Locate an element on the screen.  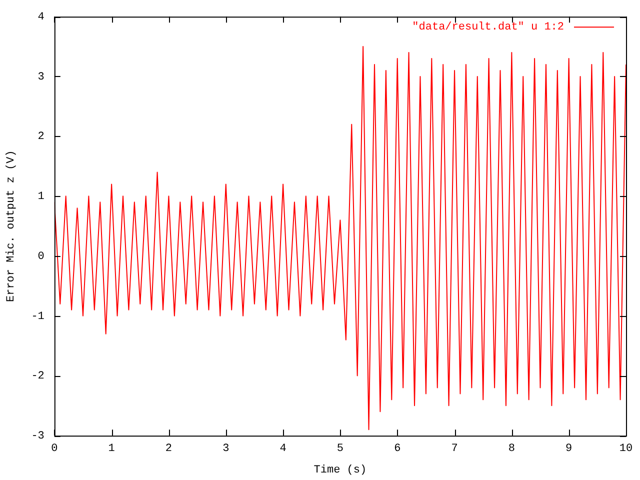
y-tick-label: 2 is located at coordinates (41, 137).